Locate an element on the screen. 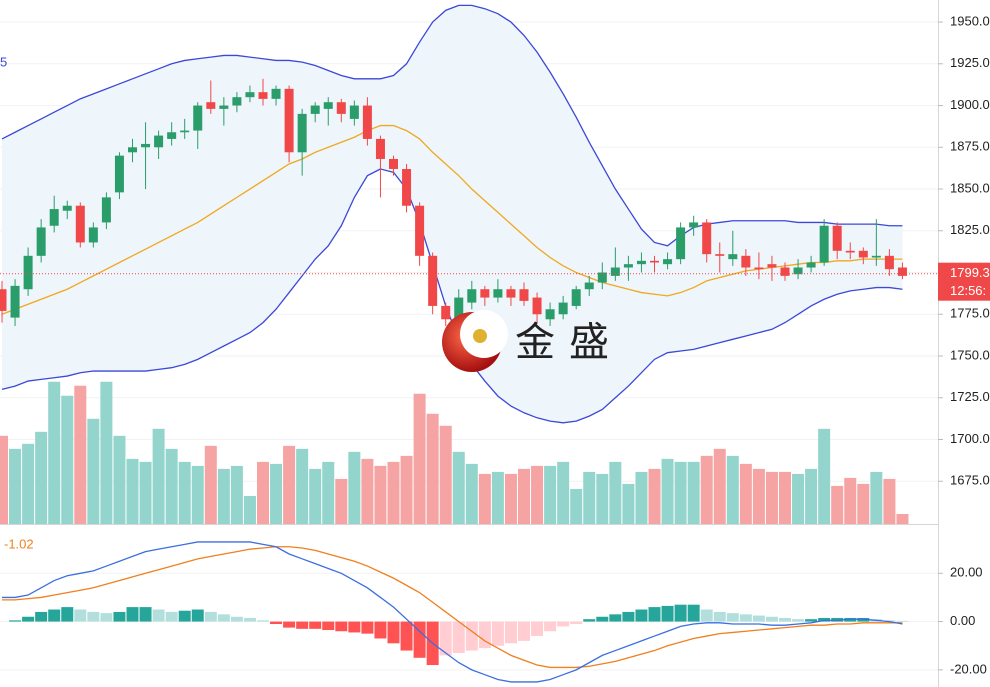 The image size is (990, 687). watermark-text: 金盛 is located at coordinates (569, 343).